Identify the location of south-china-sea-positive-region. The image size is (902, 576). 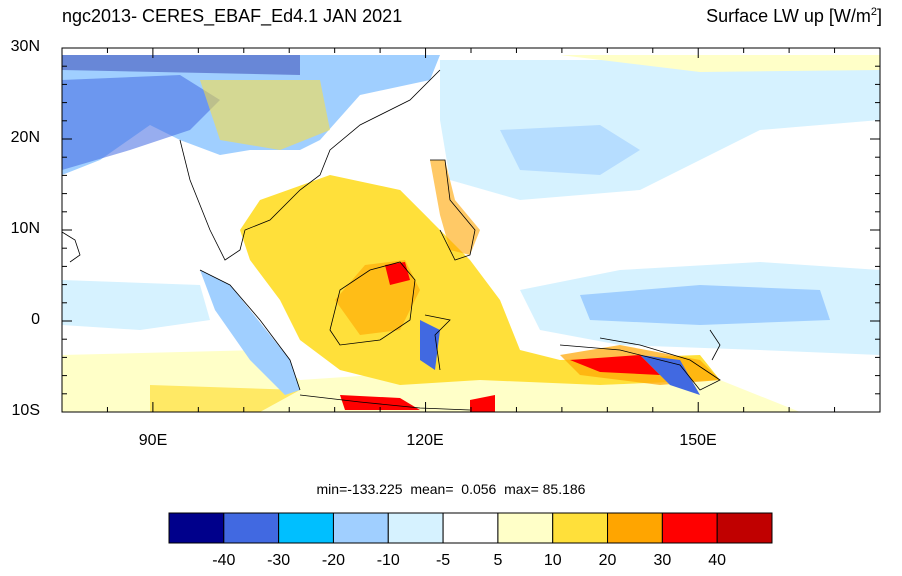
(370, 235).